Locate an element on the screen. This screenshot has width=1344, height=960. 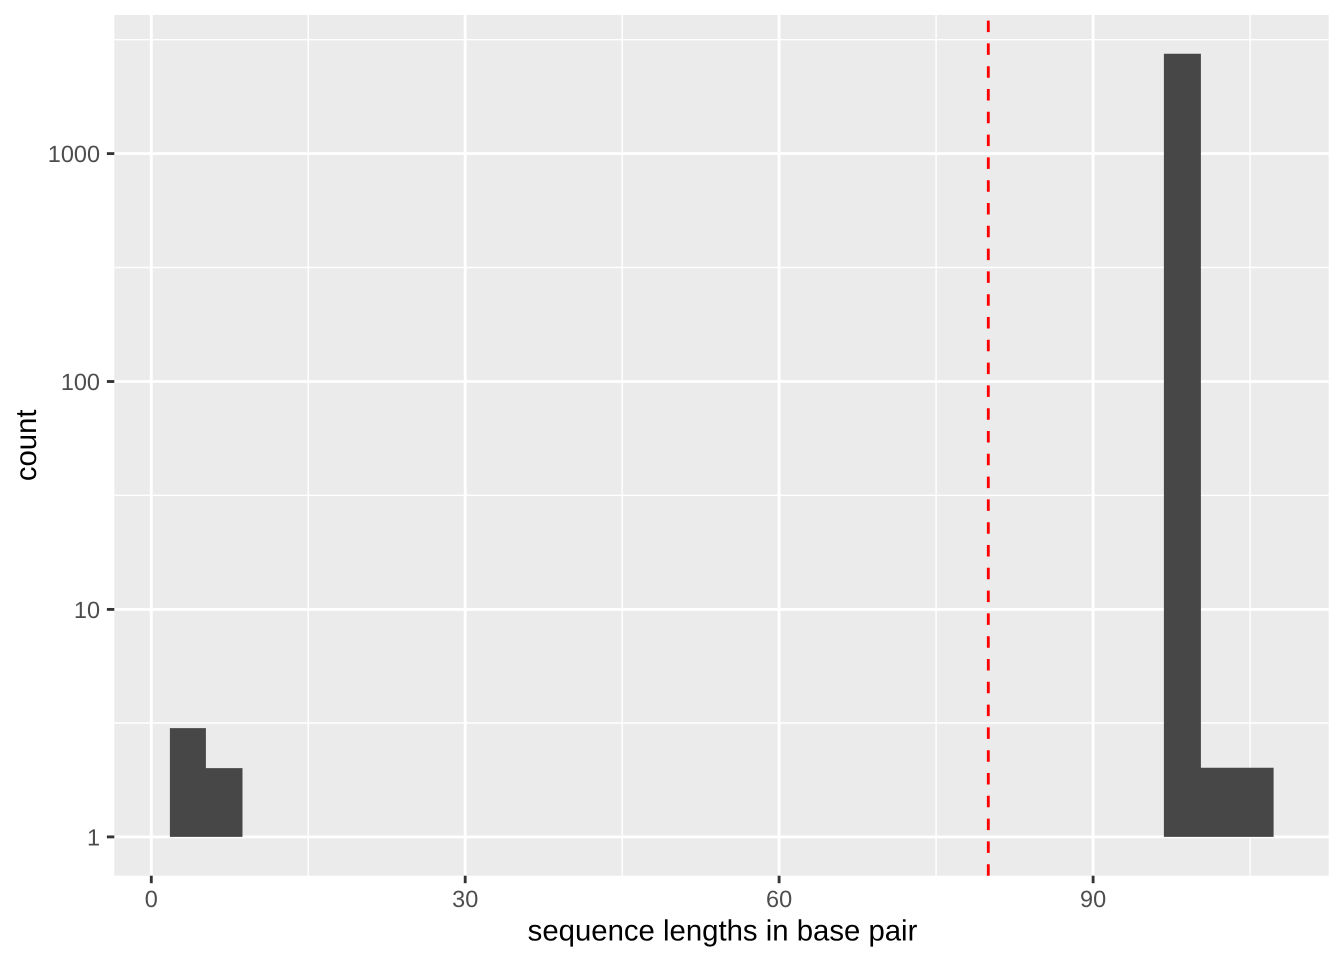
svg-text: 0 is located at coordinates (151, 899).